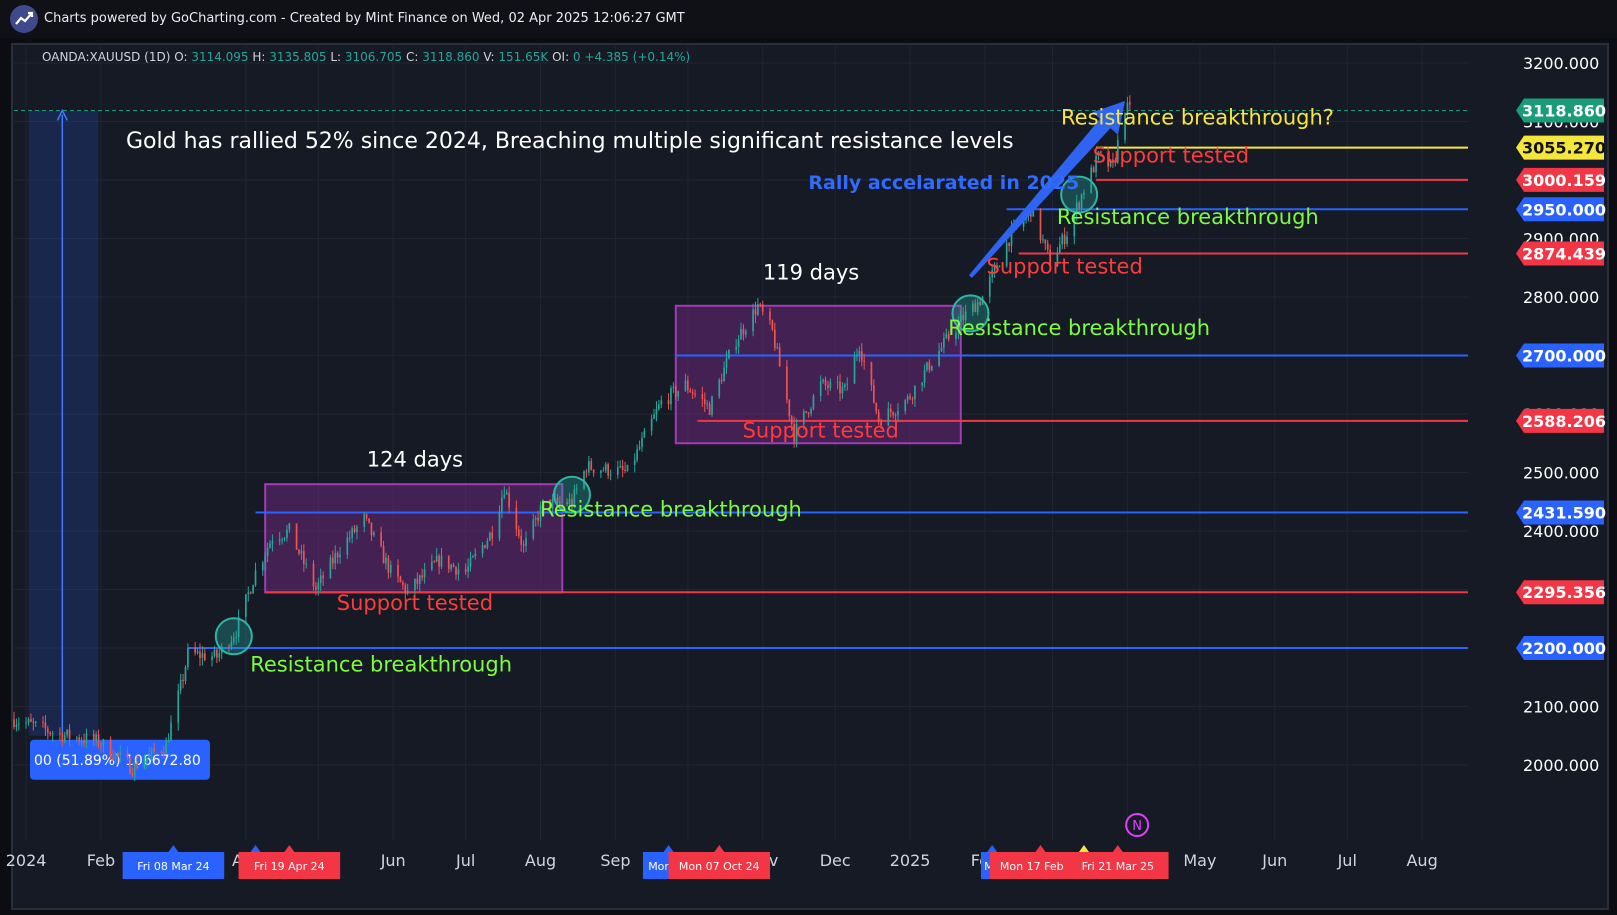 This screenshot has width=1617, height=915. I want to click on ohlc-legend-part: OANDA:XAUUSD (1D), so click(106, 57).